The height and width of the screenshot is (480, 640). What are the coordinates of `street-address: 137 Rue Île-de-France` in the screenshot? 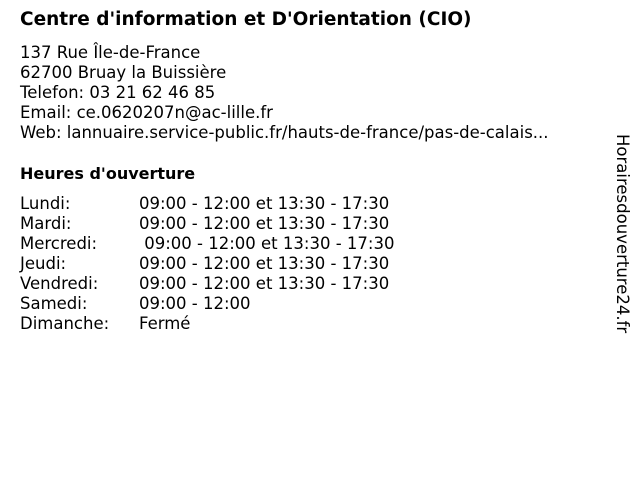 It's located at (110, 52).